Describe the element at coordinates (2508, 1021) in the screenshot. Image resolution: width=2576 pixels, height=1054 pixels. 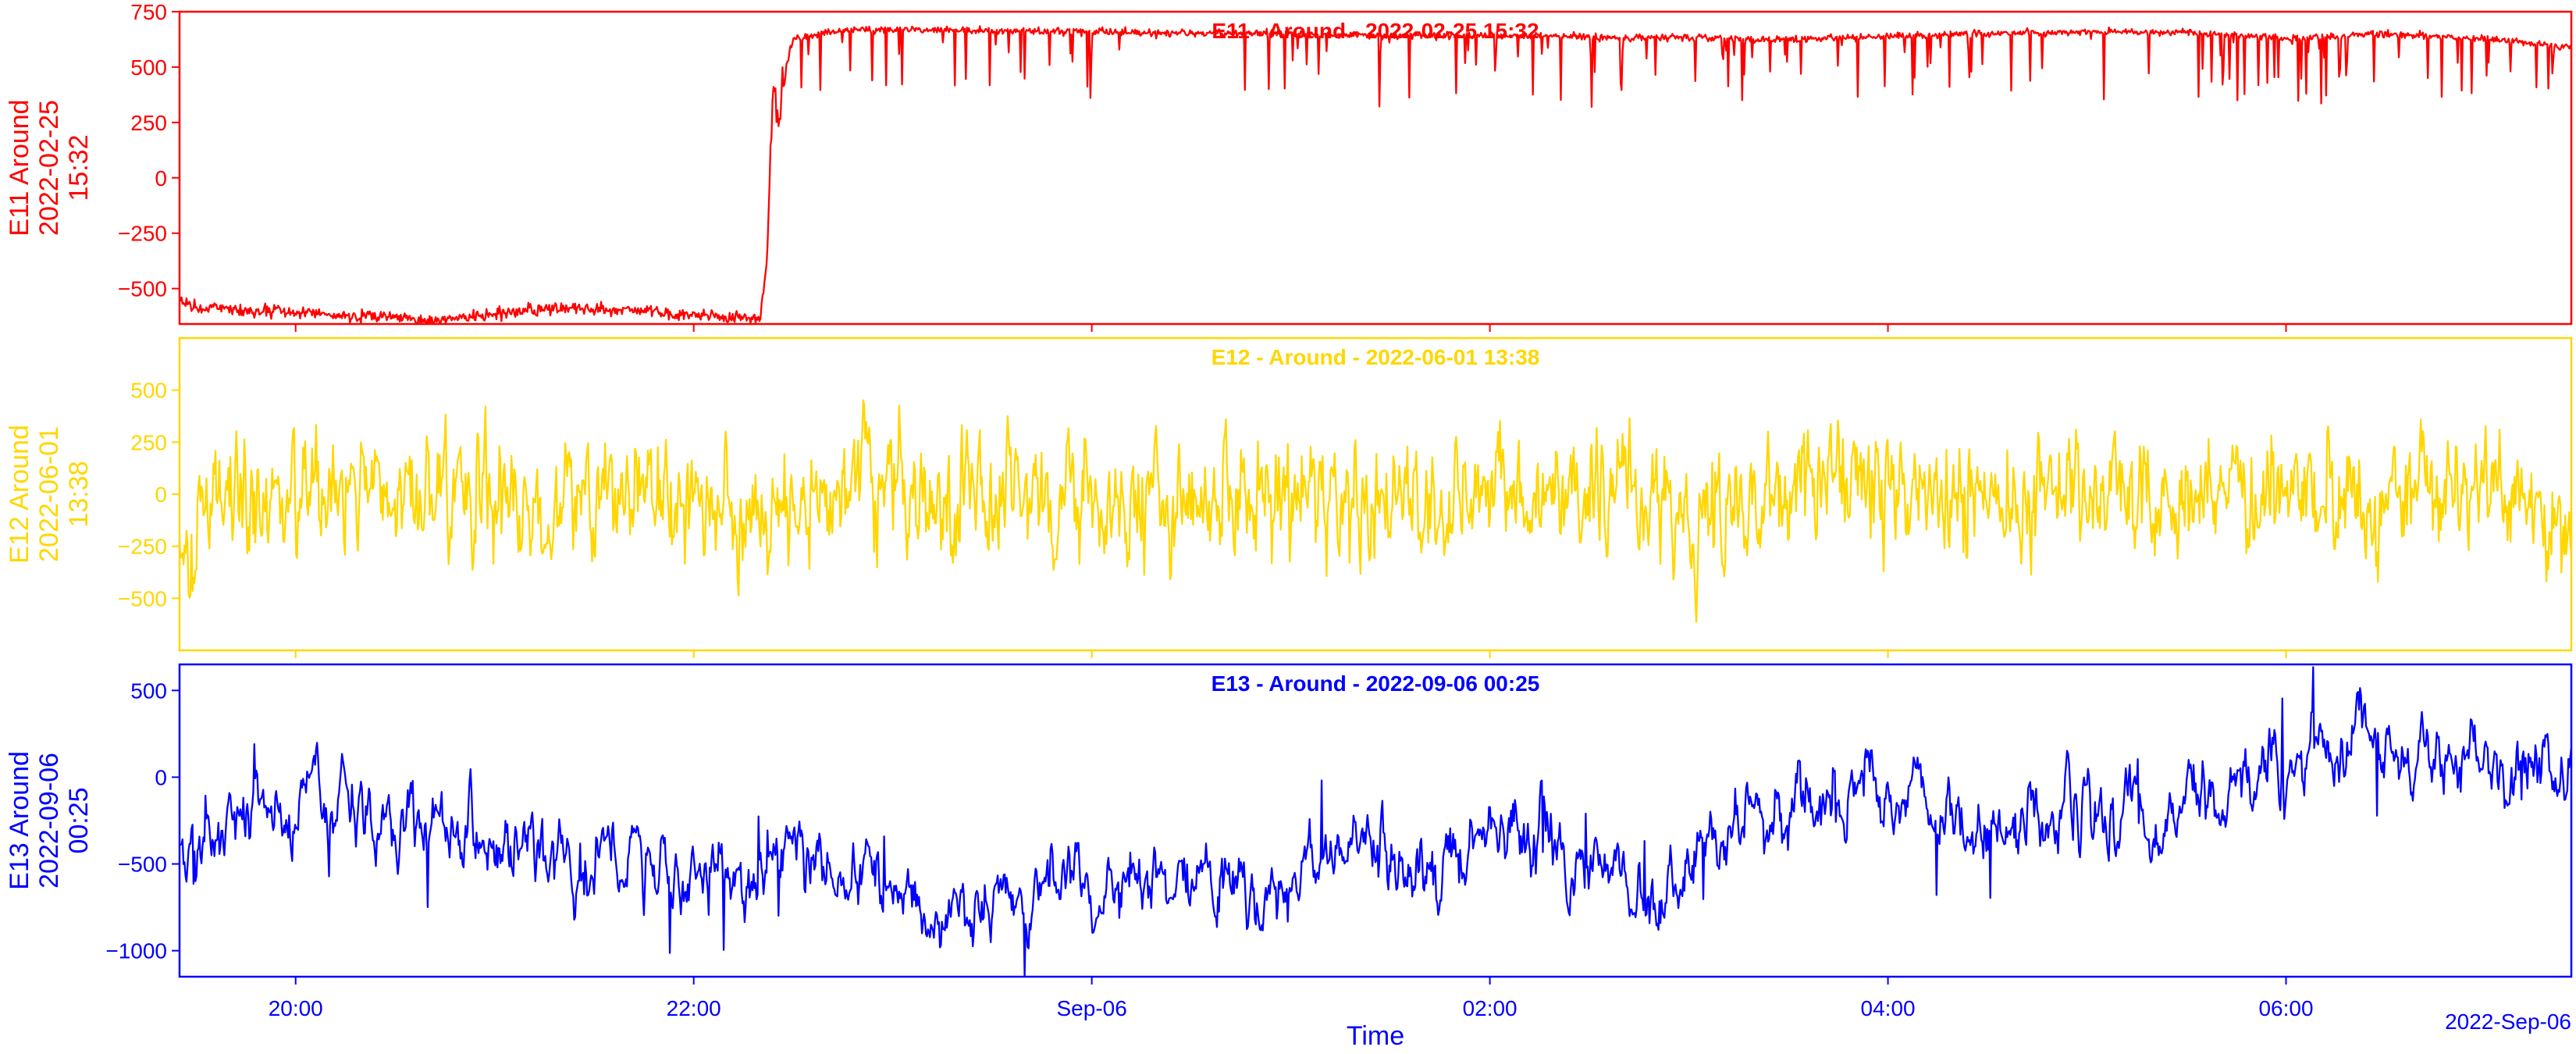
I see `x-axis-date-offset: 2022-Sep-06` at that location.